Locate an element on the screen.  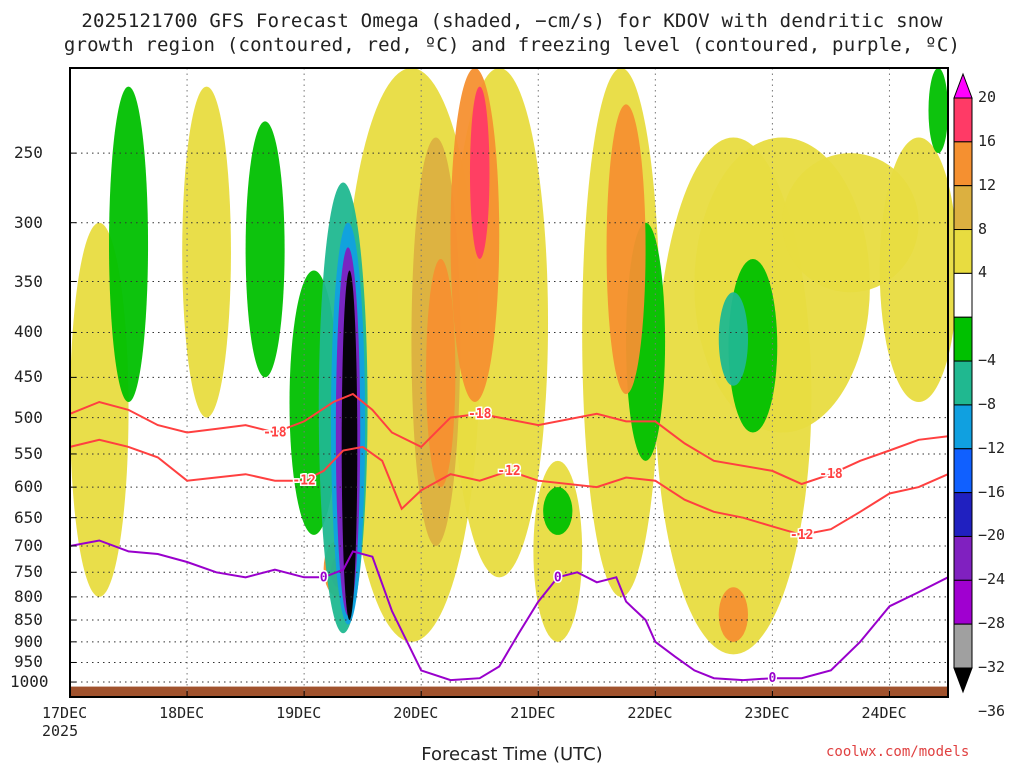
colorbar-label-10: −24 is located at coordinates (992, 579).